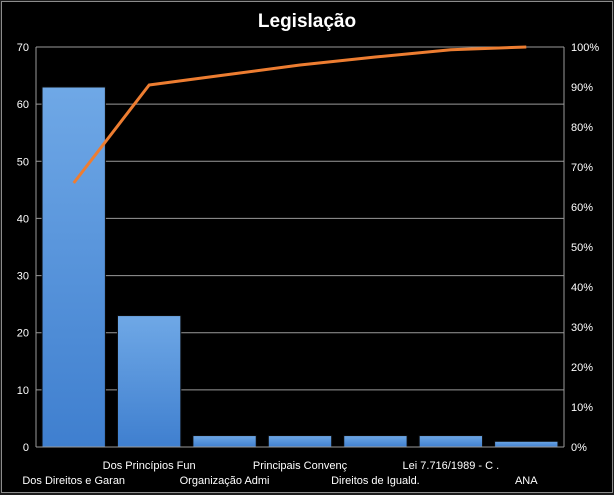  What do you see at coordinates (307, 21) in the screenshot?
I see `chart-title: Legislação` at bounding box center [307, 21].